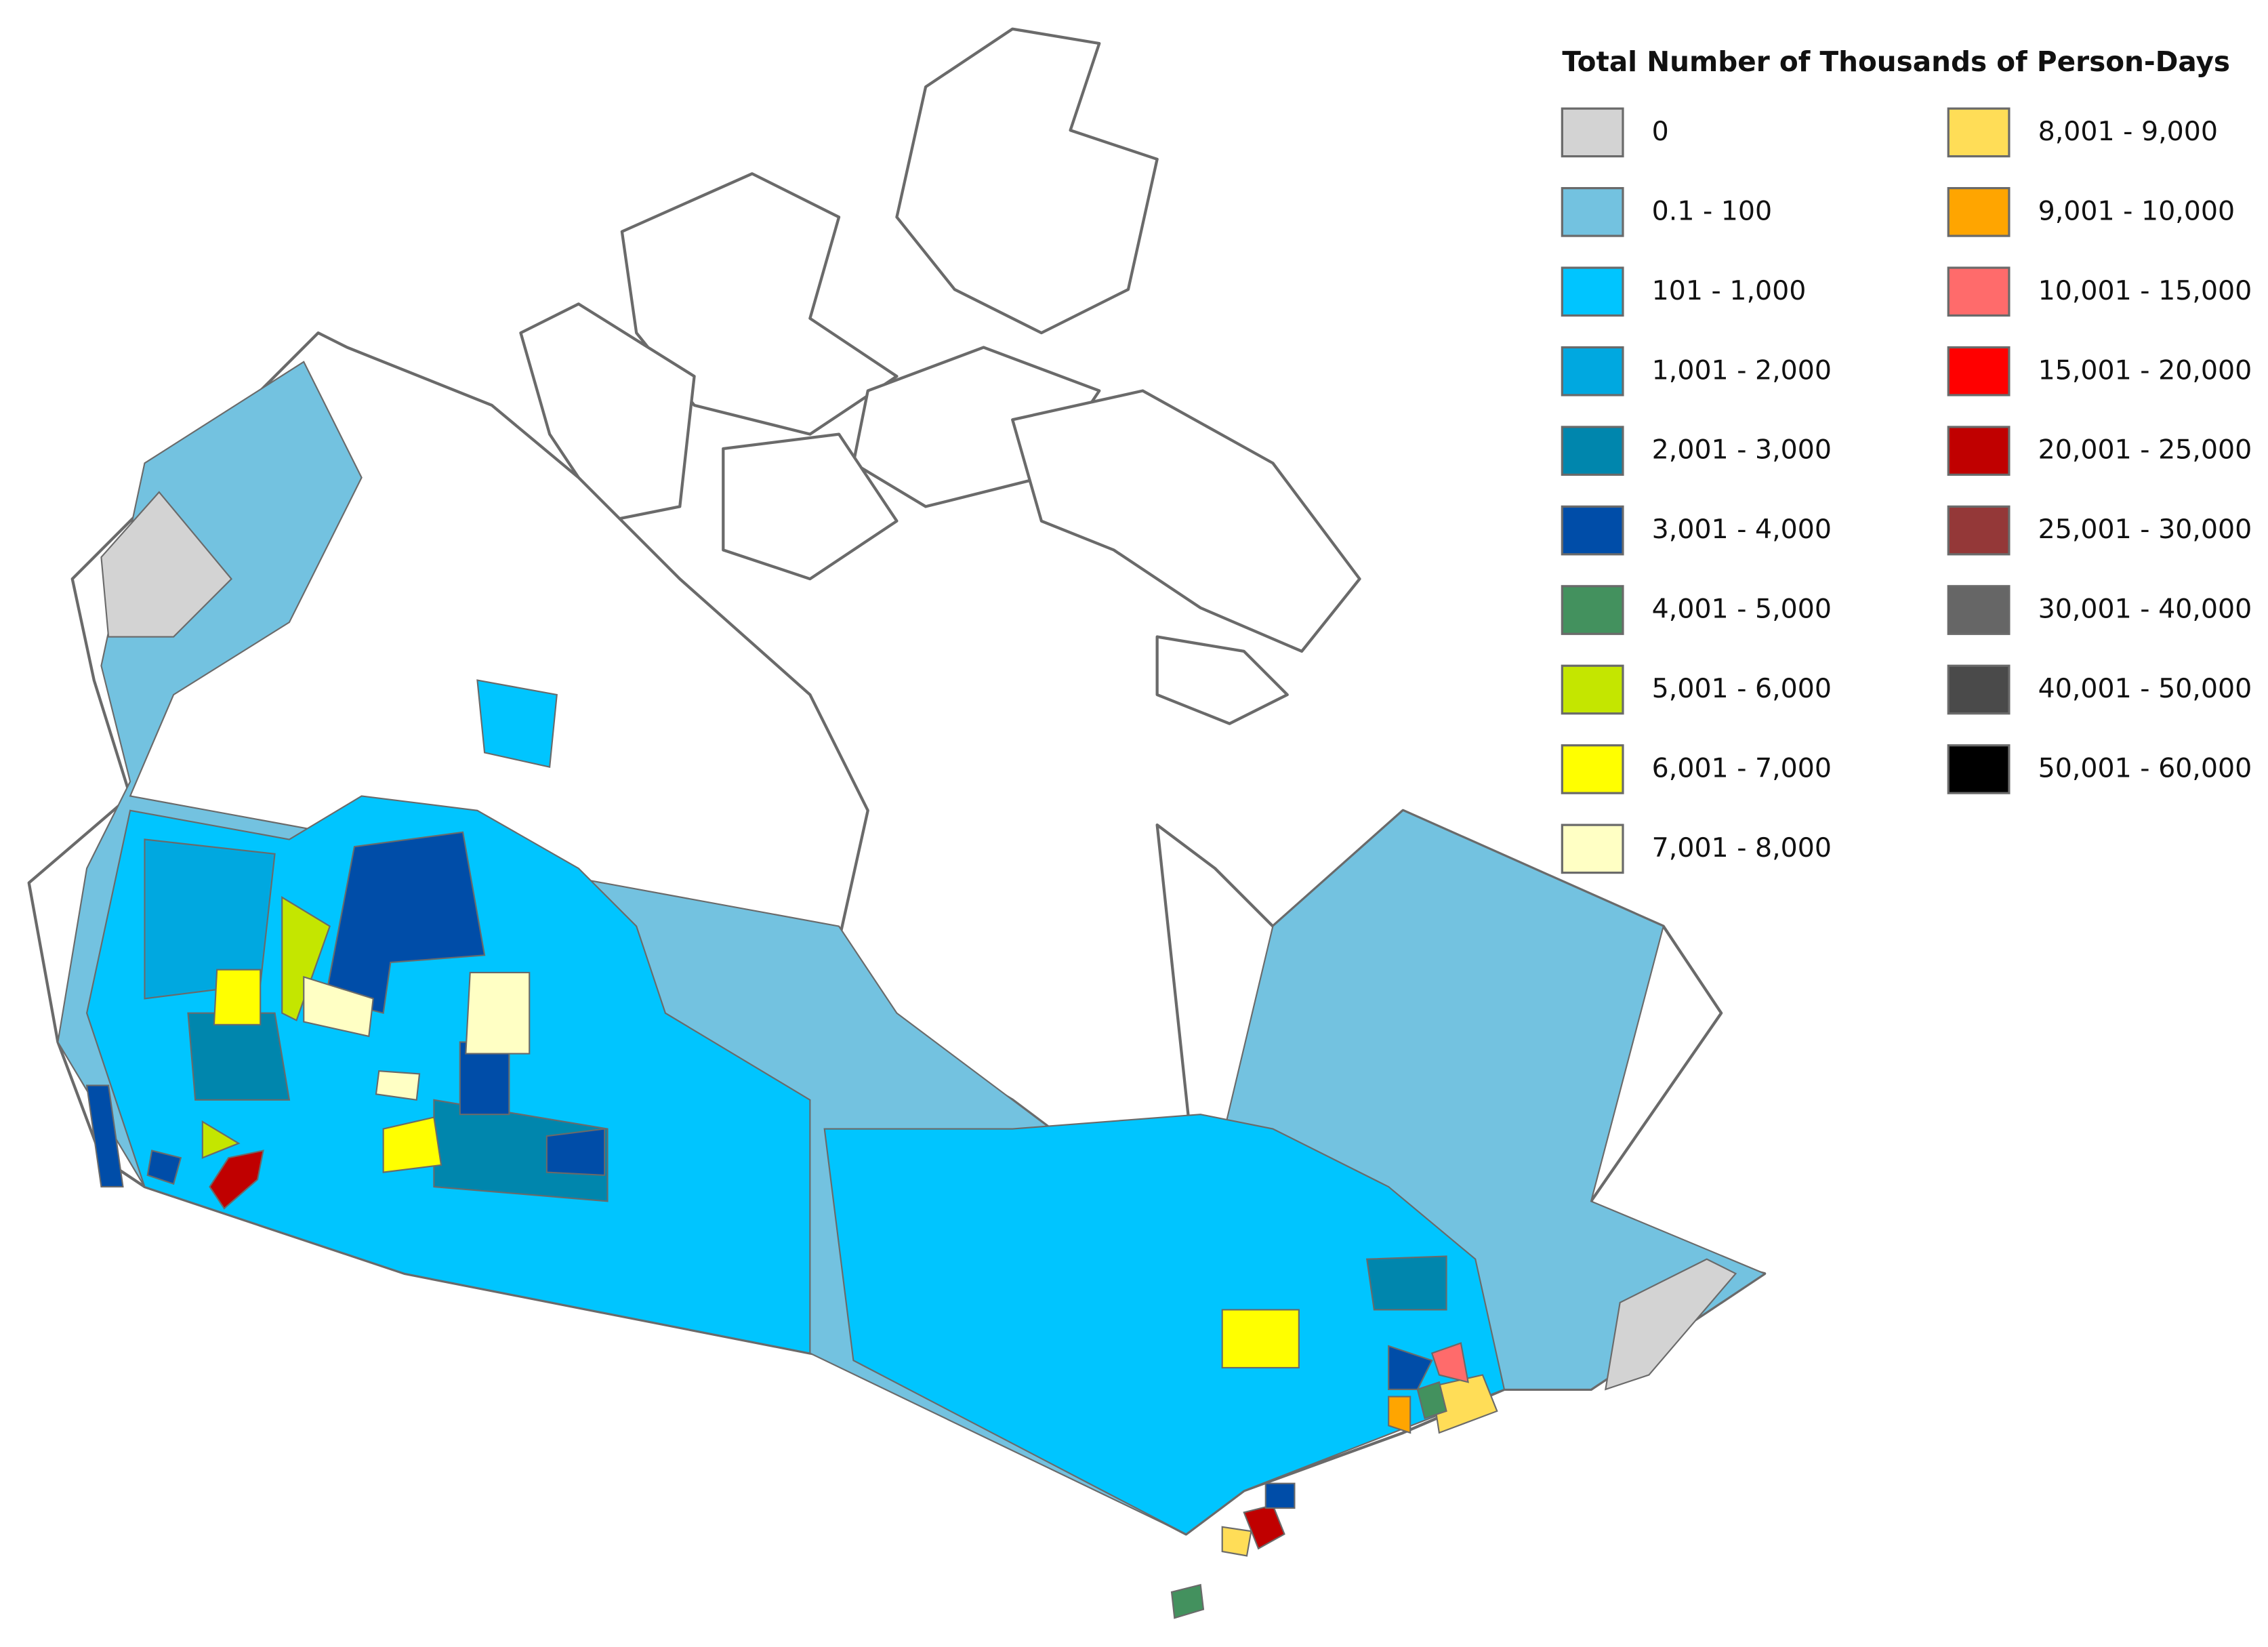  What do you see at coordinates (2145, 768) in the screenshot?
I see `legend-label: 50,001 - 60,000` at bounding box center [2145, 768].